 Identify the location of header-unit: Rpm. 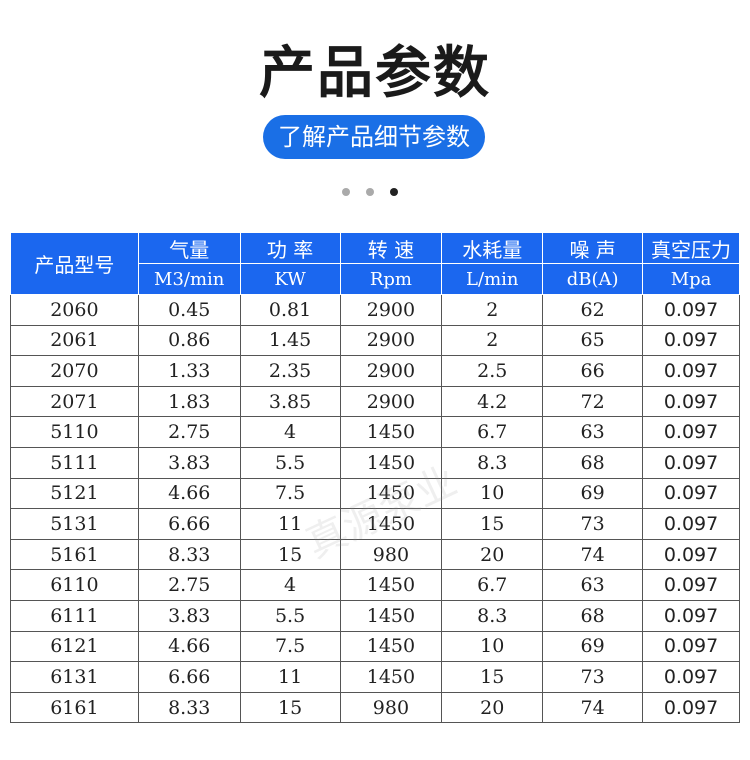
(391, 279).